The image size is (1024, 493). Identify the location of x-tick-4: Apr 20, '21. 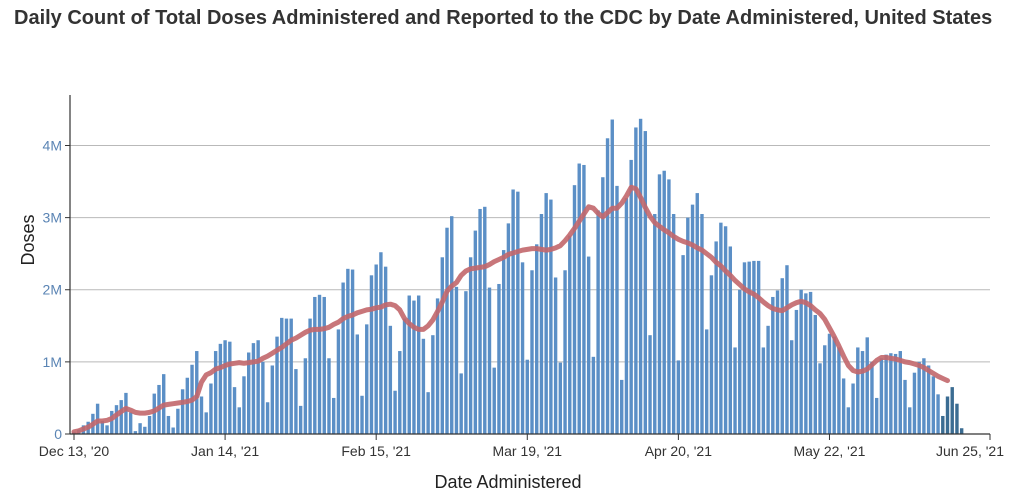
(678, 451).